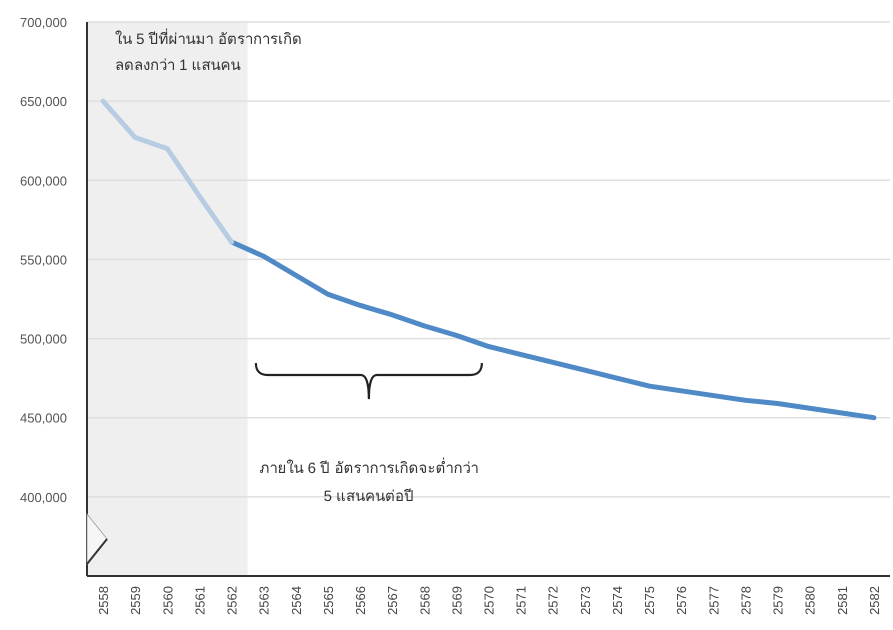 This screenshot has height=630, width=893. What do you see at coordinates (682, 600) in the screenshot?
I see `x-tick-label: 2576` at bounding box center [682, 600].